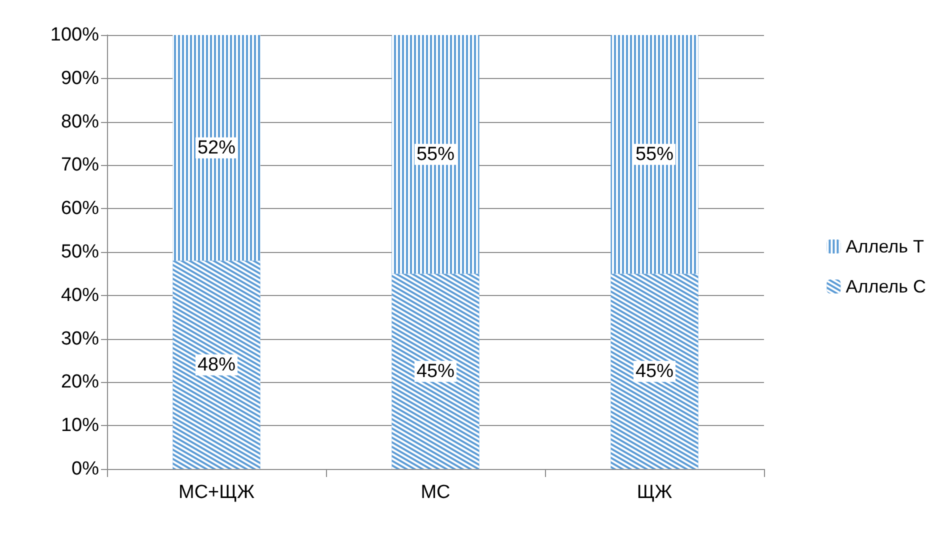 This screenshot has width=949, height=533. What do you see at coordinates (80, 295) in the screenshot?
I see `y-tick-label: 40%` at bounding box center [80, 295].